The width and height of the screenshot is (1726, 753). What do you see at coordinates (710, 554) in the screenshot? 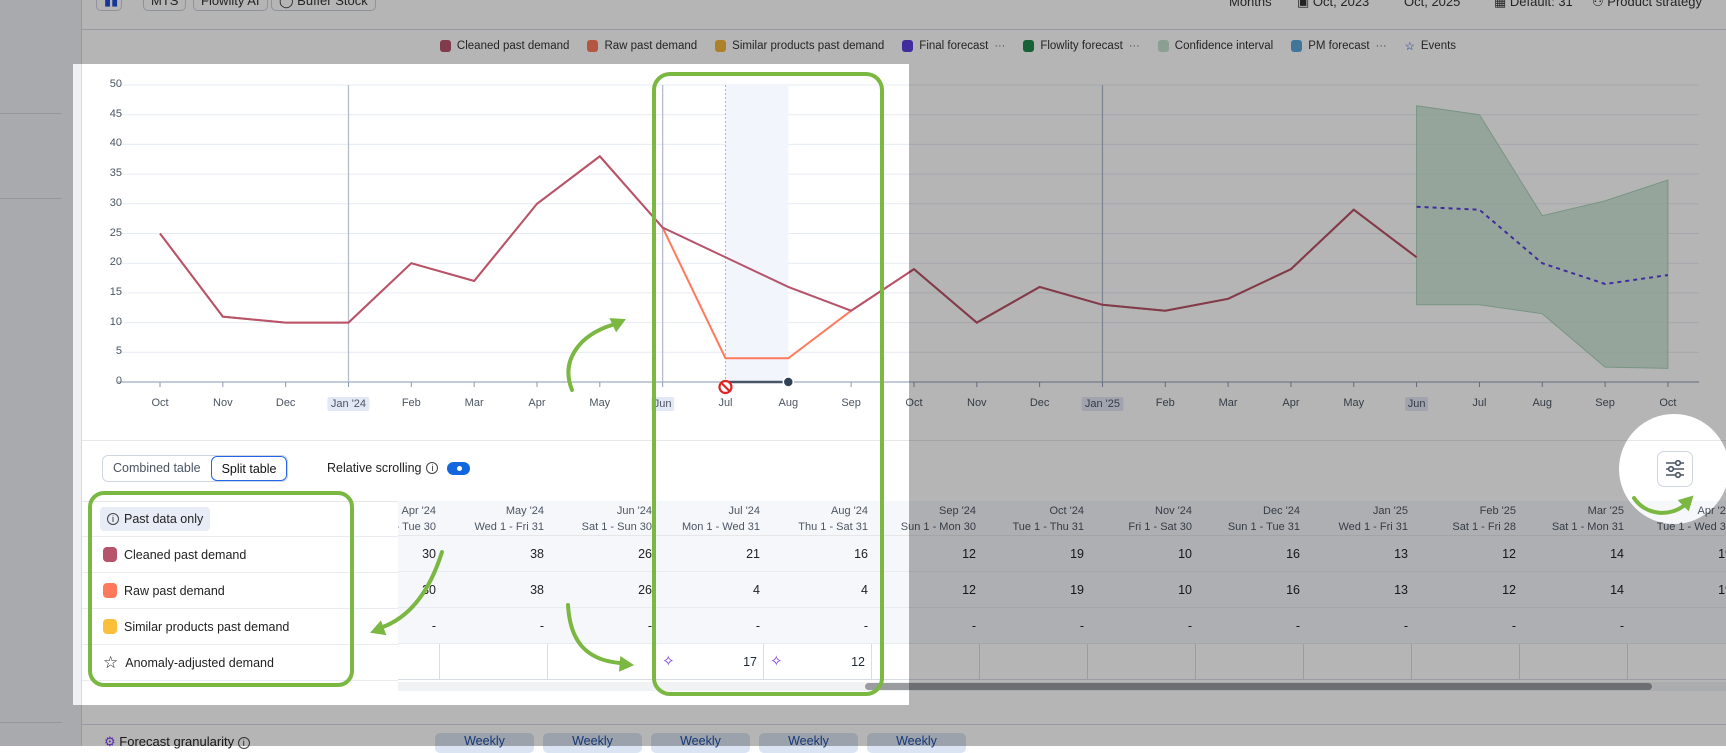
I see `cleaned-cell: 21` at bounding box center [710, 554].